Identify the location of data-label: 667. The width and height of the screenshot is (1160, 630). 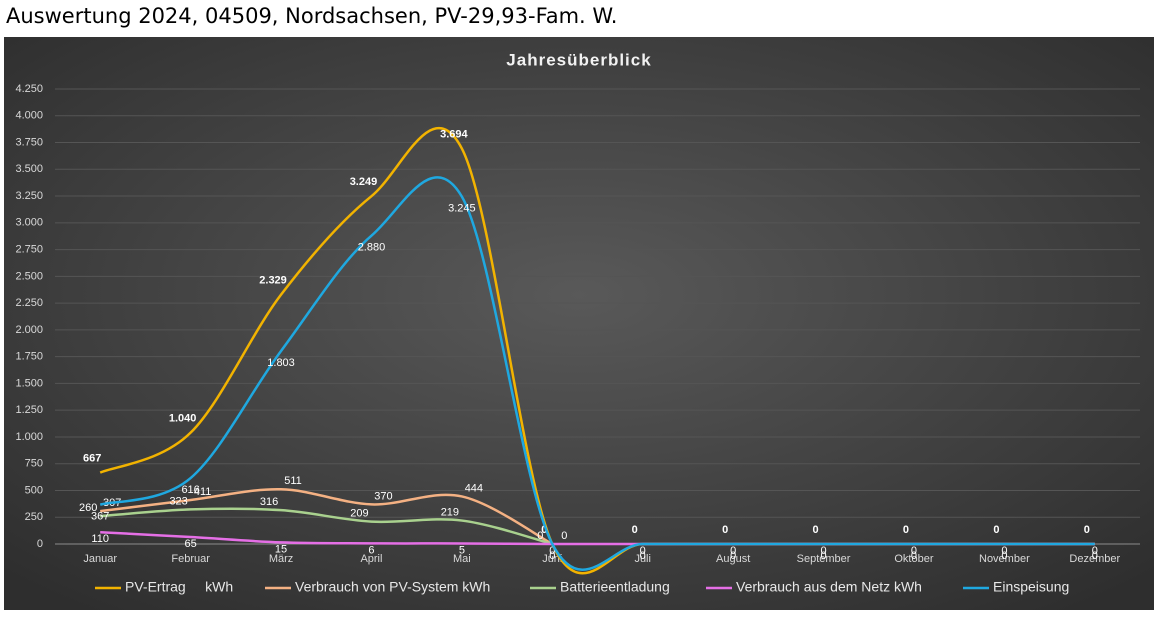
(92, 458).